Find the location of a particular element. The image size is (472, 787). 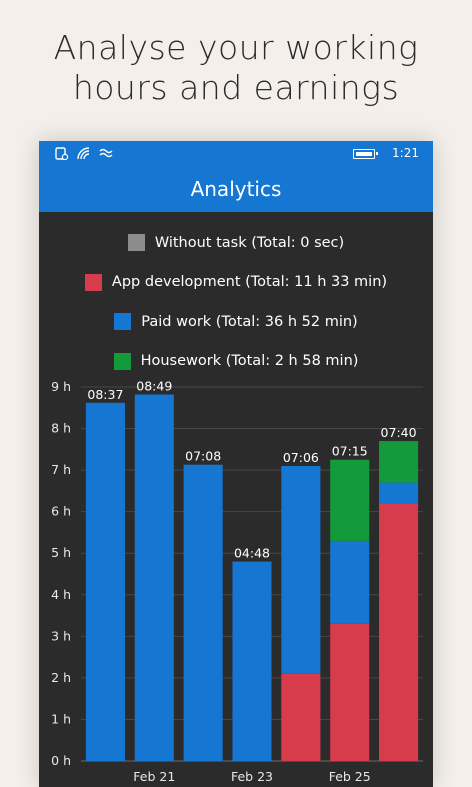

y-tick-label: 8 h is located at coordinates (61, 428).